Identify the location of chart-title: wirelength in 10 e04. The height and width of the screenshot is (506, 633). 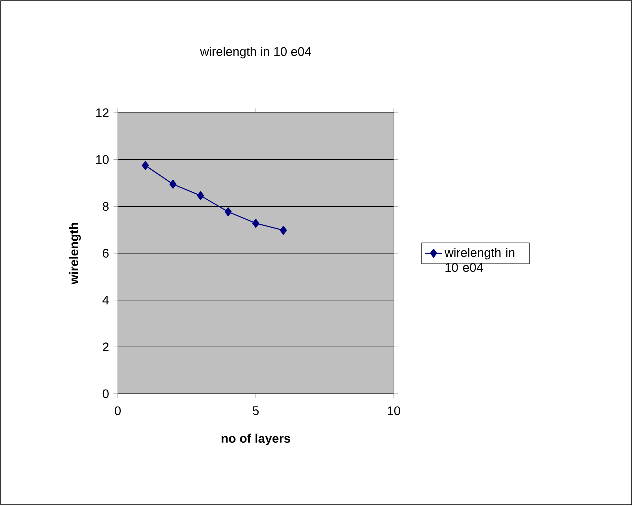
(256, 53).